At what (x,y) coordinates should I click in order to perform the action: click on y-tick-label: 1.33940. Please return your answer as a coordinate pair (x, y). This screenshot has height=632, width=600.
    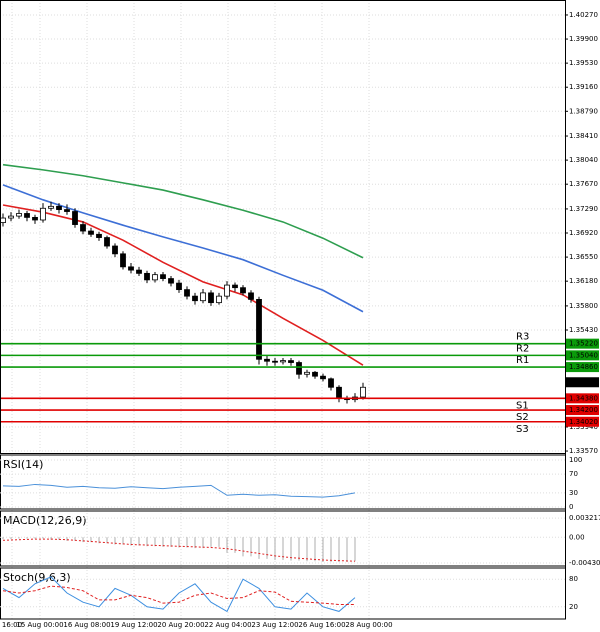
    Looking at the image, I should click on (583, 427).